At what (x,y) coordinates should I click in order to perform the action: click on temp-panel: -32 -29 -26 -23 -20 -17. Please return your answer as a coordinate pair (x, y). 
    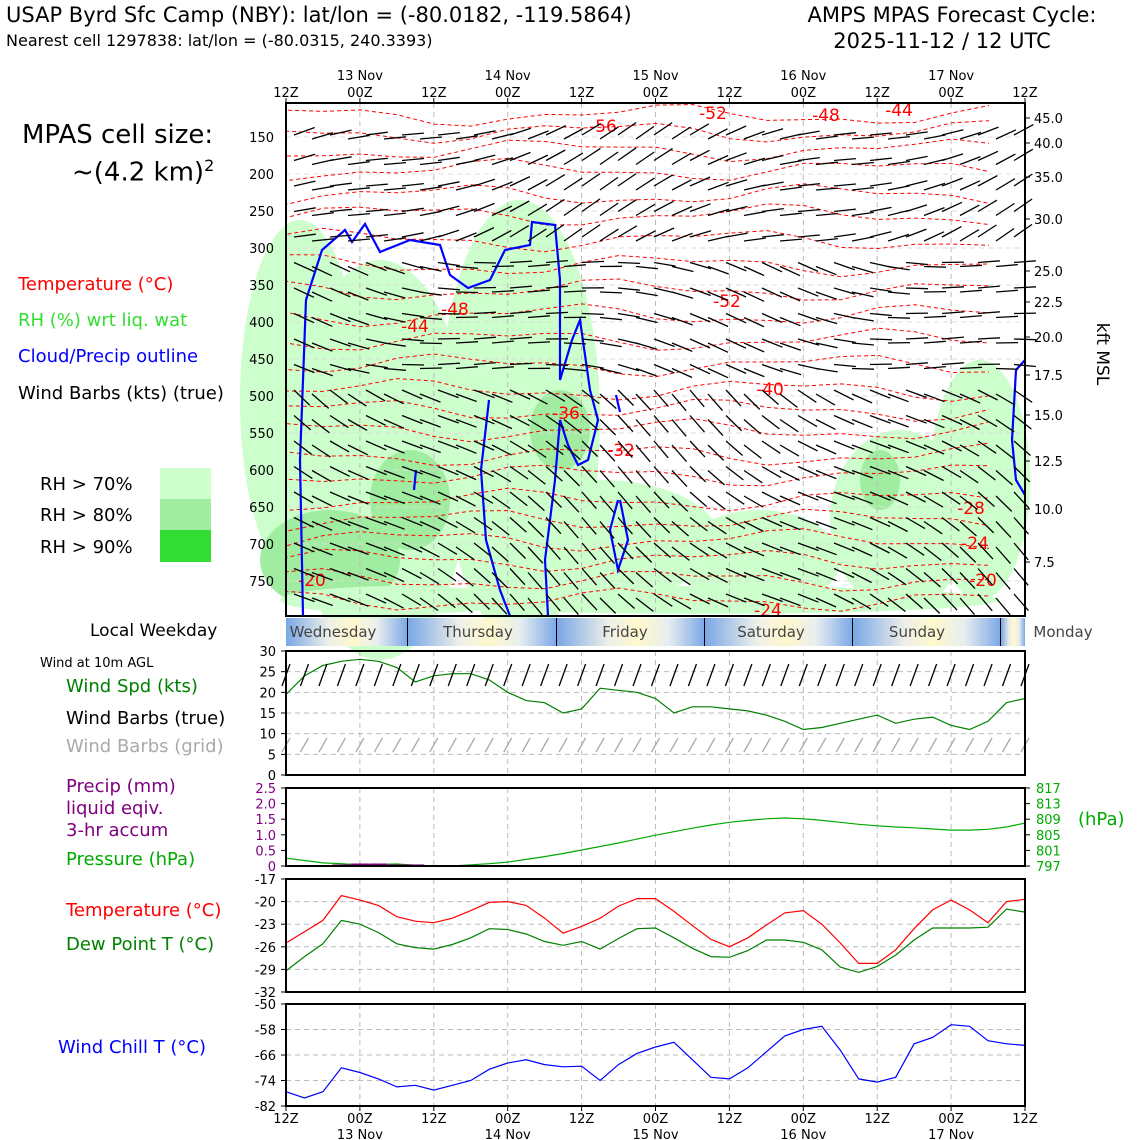
    Looking at the image, I should click on (640, 937).